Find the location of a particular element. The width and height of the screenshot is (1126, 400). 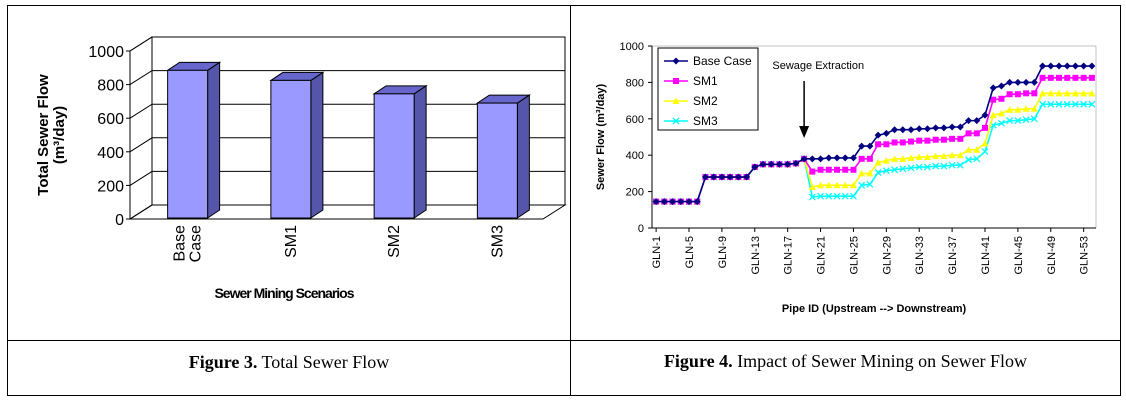

x-tick-label: GLN-13 is located at coordinates (756, 255).